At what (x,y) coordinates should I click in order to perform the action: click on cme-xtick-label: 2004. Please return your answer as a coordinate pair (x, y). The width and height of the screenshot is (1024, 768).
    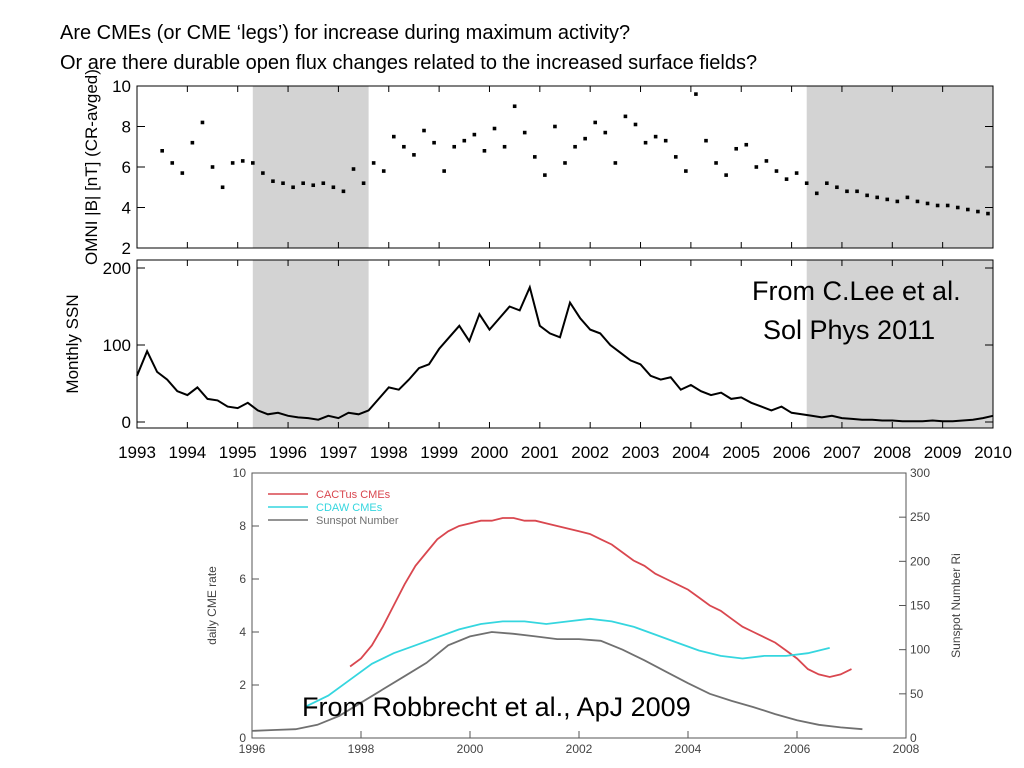
    Looking at the image, I should click on (688, 749).